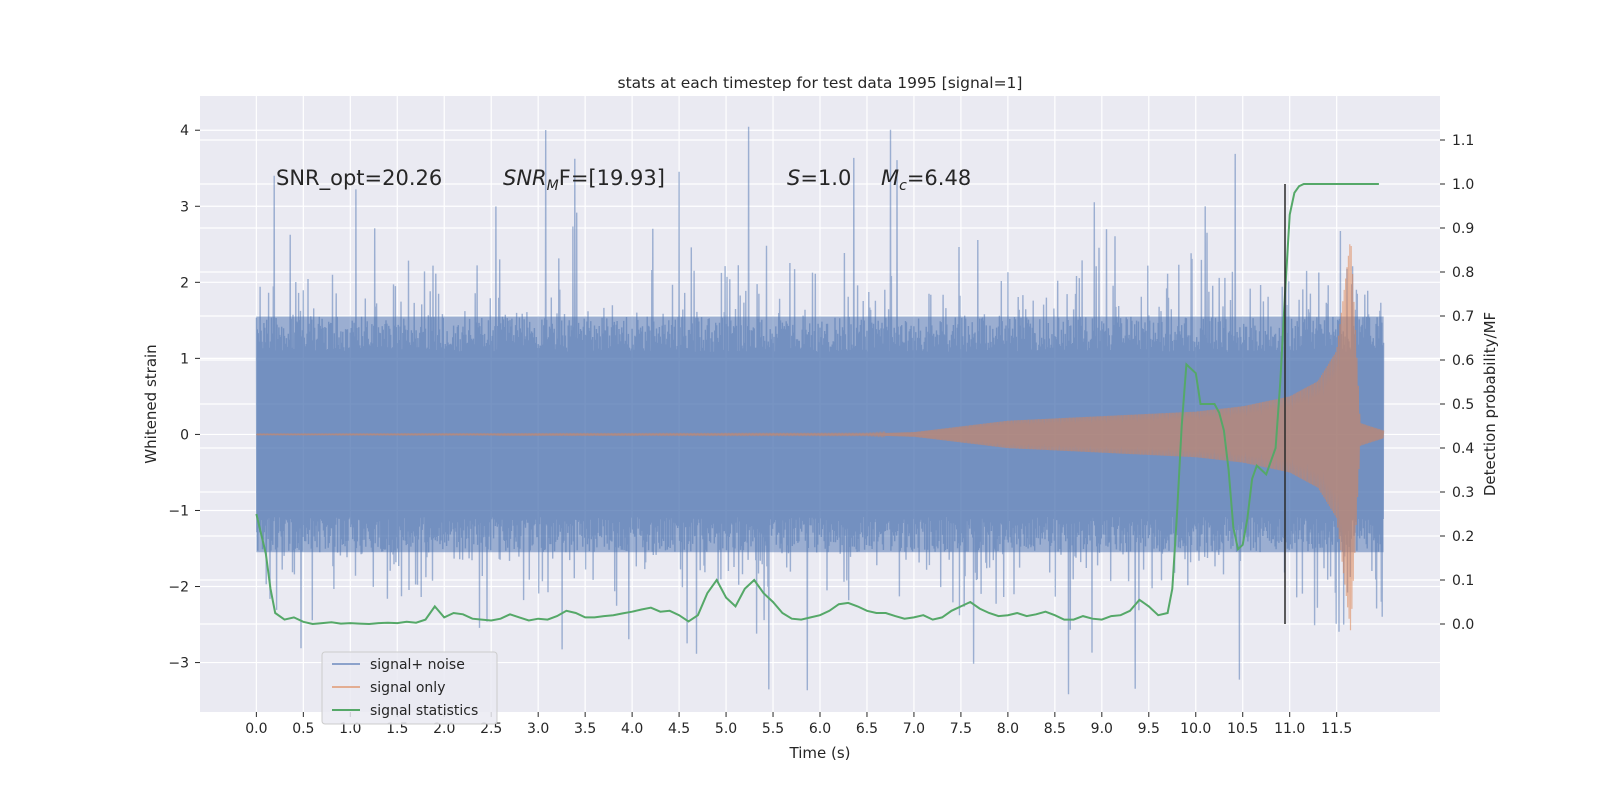  Describe the element at coordinates (538, 729) in the screenshot. I see `x-tick-label: 3.0` at that location.